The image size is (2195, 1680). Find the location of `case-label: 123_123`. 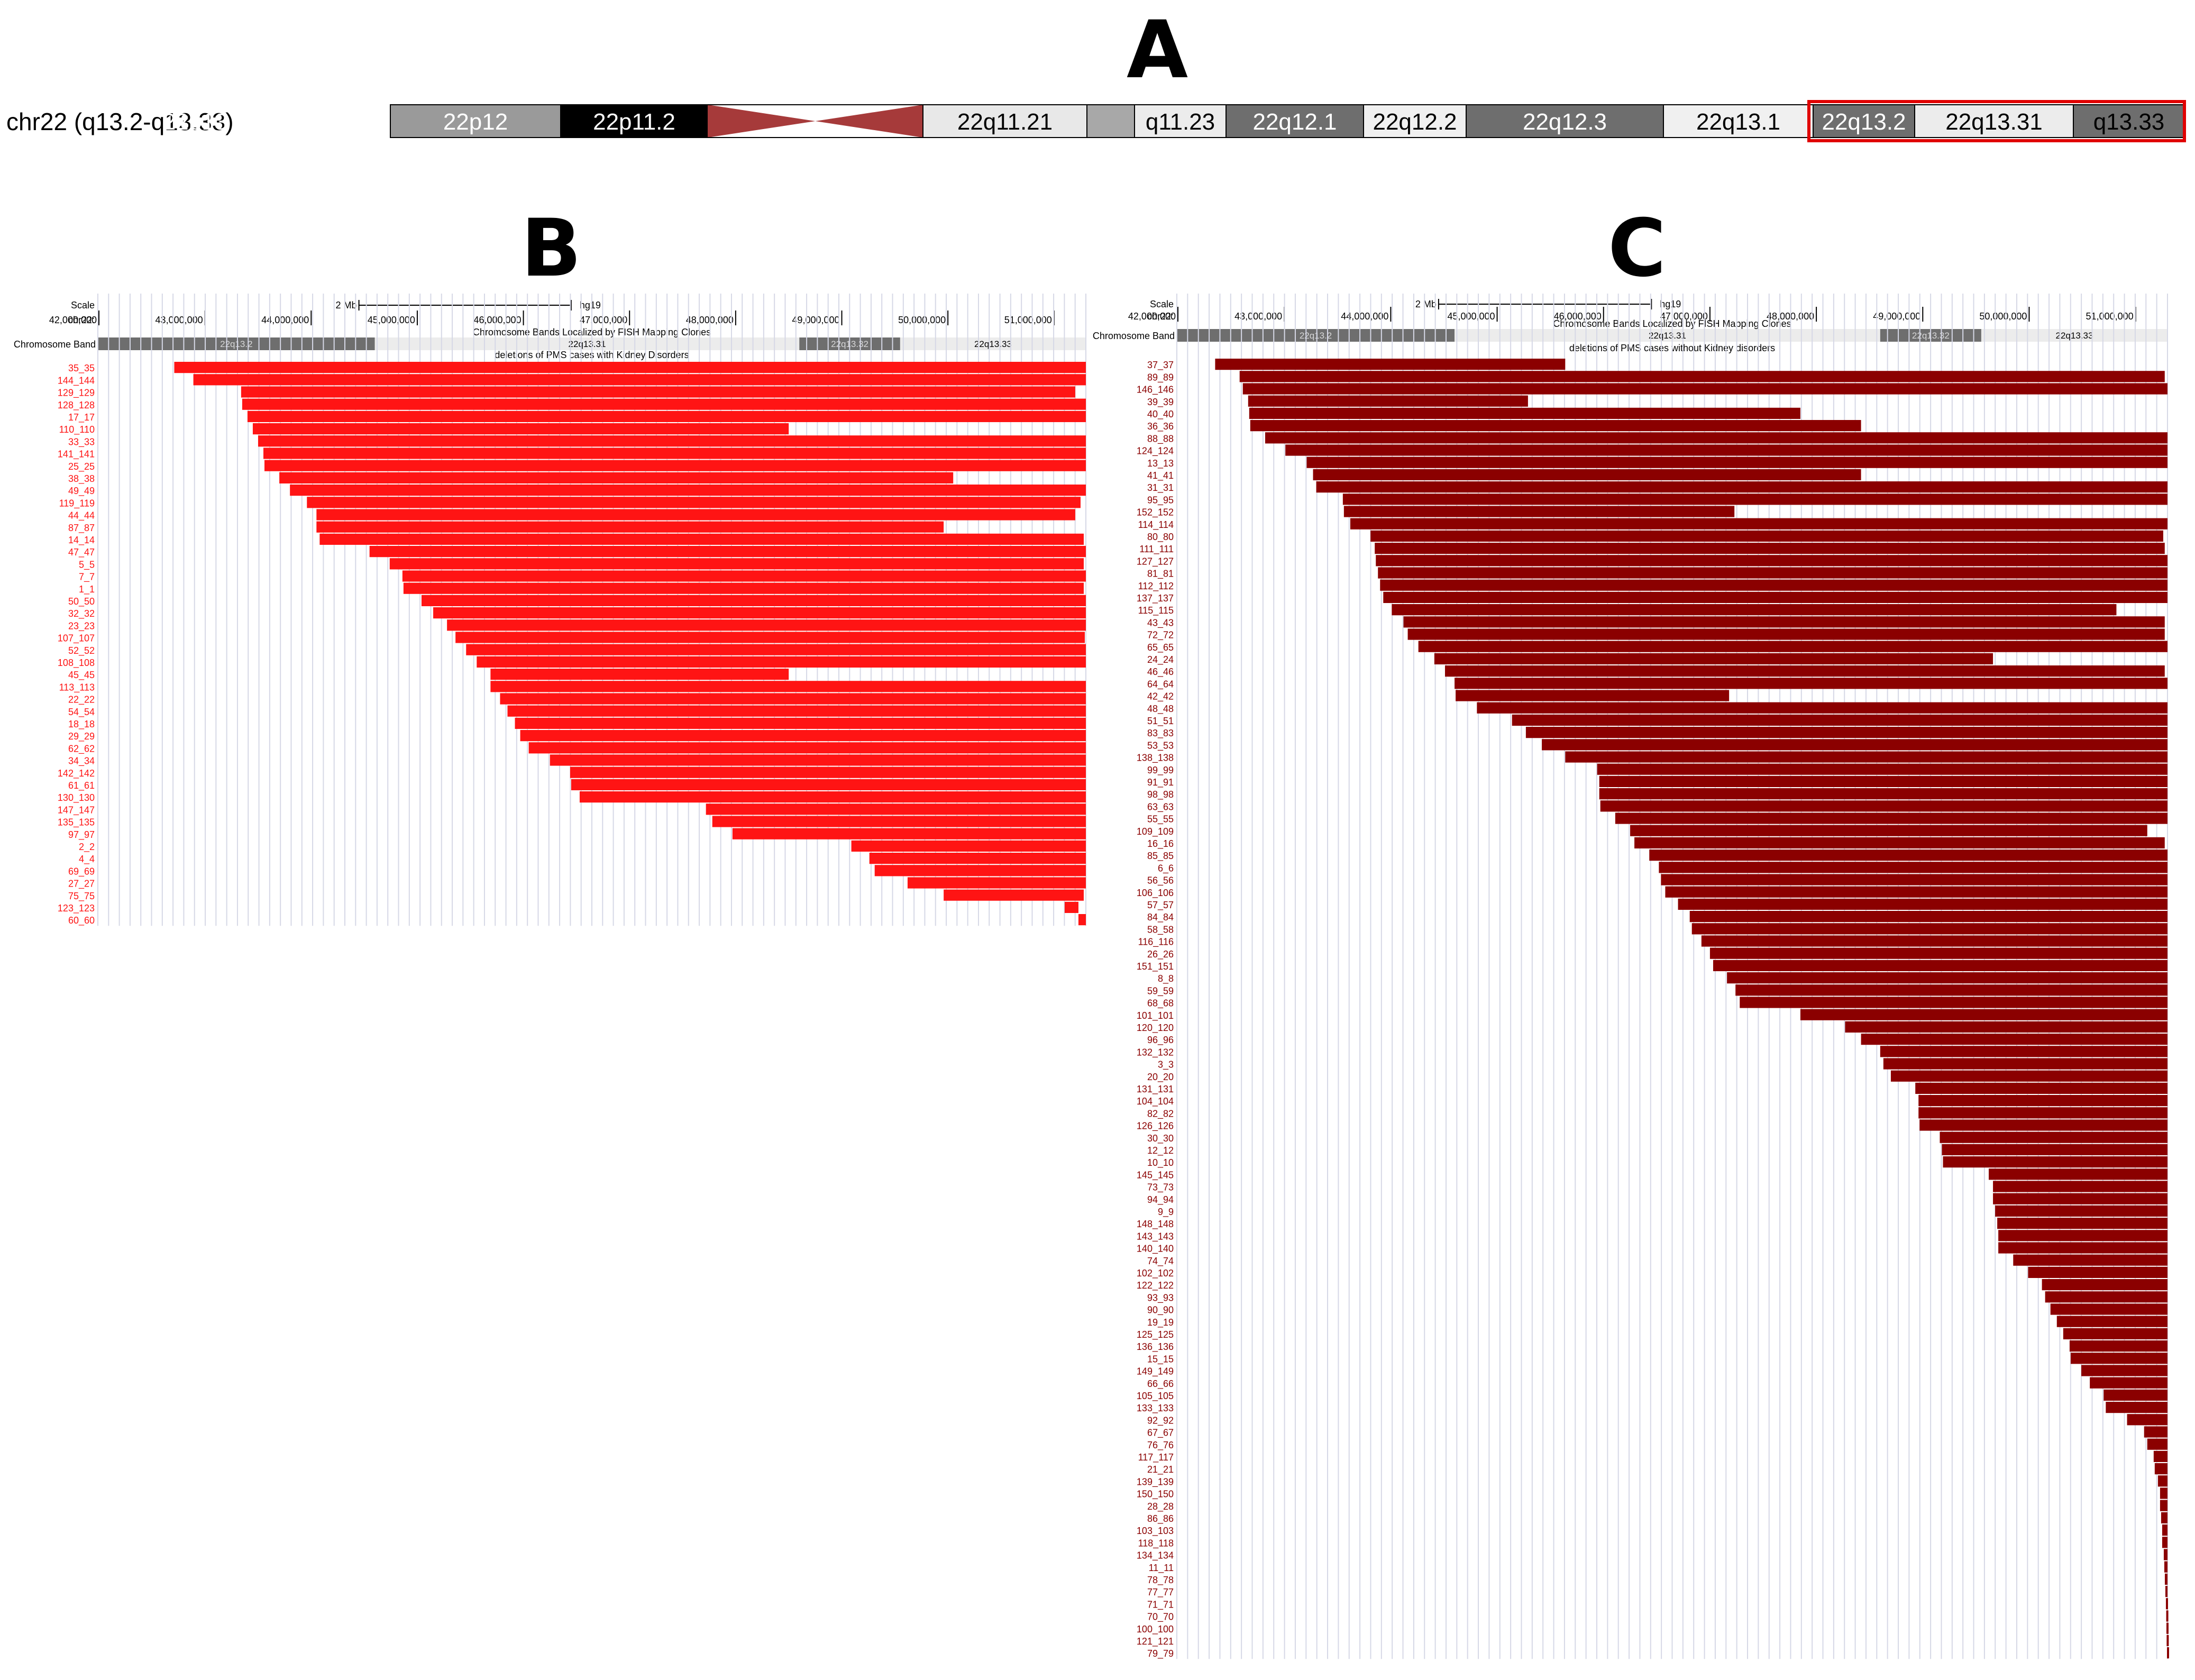

case-label: 123_123 is located at coordinates (77, 908).